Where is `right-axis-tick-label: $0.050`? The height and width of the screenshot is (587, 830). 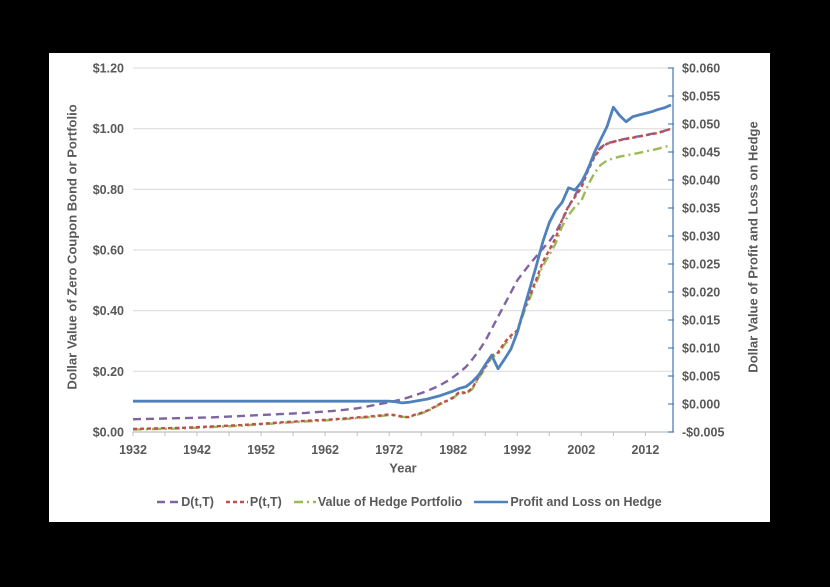 right-axis-tick-label: $0.050 is located at coordinates (701, 125).